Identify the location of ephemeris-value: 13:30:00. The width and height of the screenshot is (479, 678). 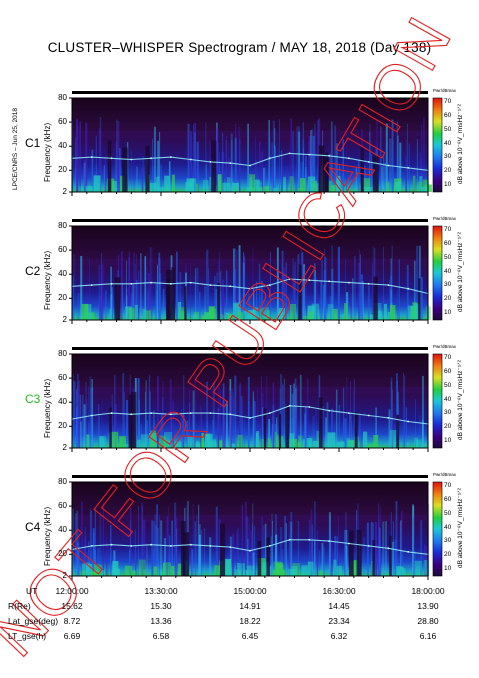
(161, 591).